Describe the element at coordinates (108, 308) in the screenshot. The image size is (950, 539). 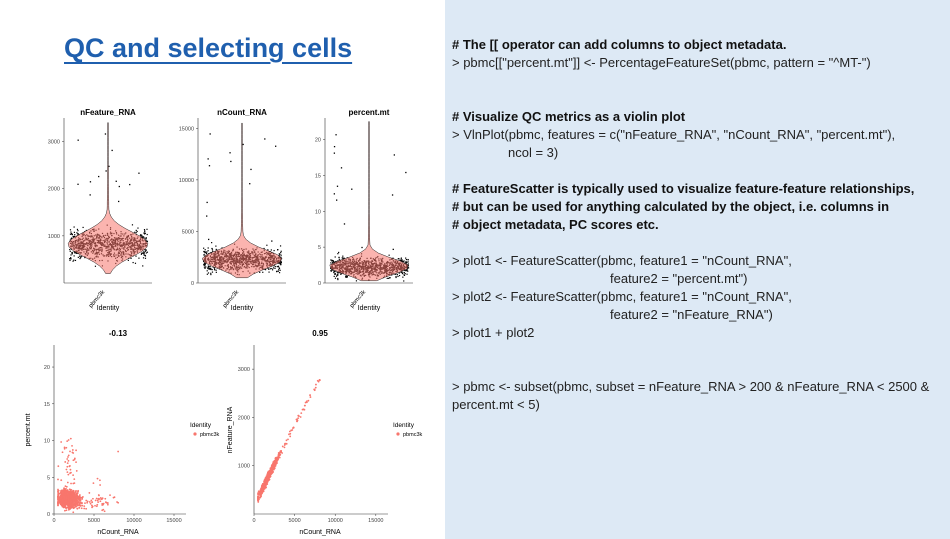
I see `violin-xlabel-1: Identity` at that location.